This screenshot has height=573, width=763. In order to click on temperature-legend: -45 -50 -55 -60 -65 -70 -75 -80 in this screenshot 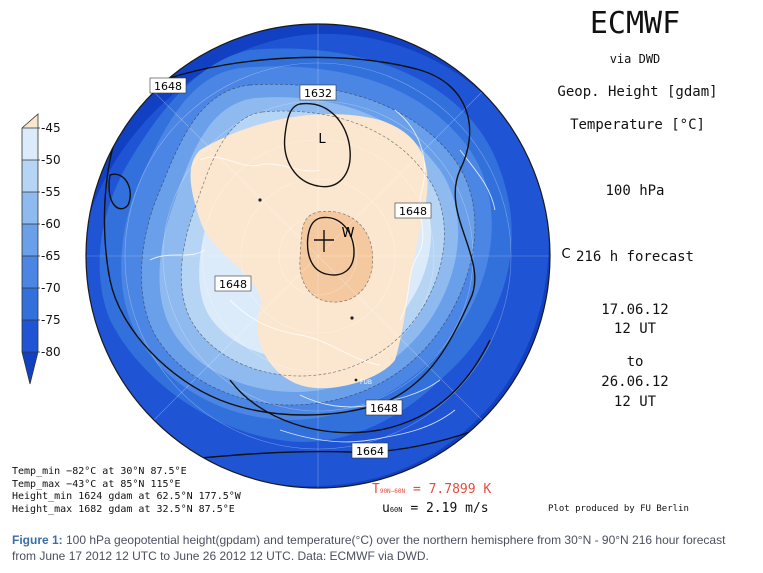, I will do `click(41, 249)`.